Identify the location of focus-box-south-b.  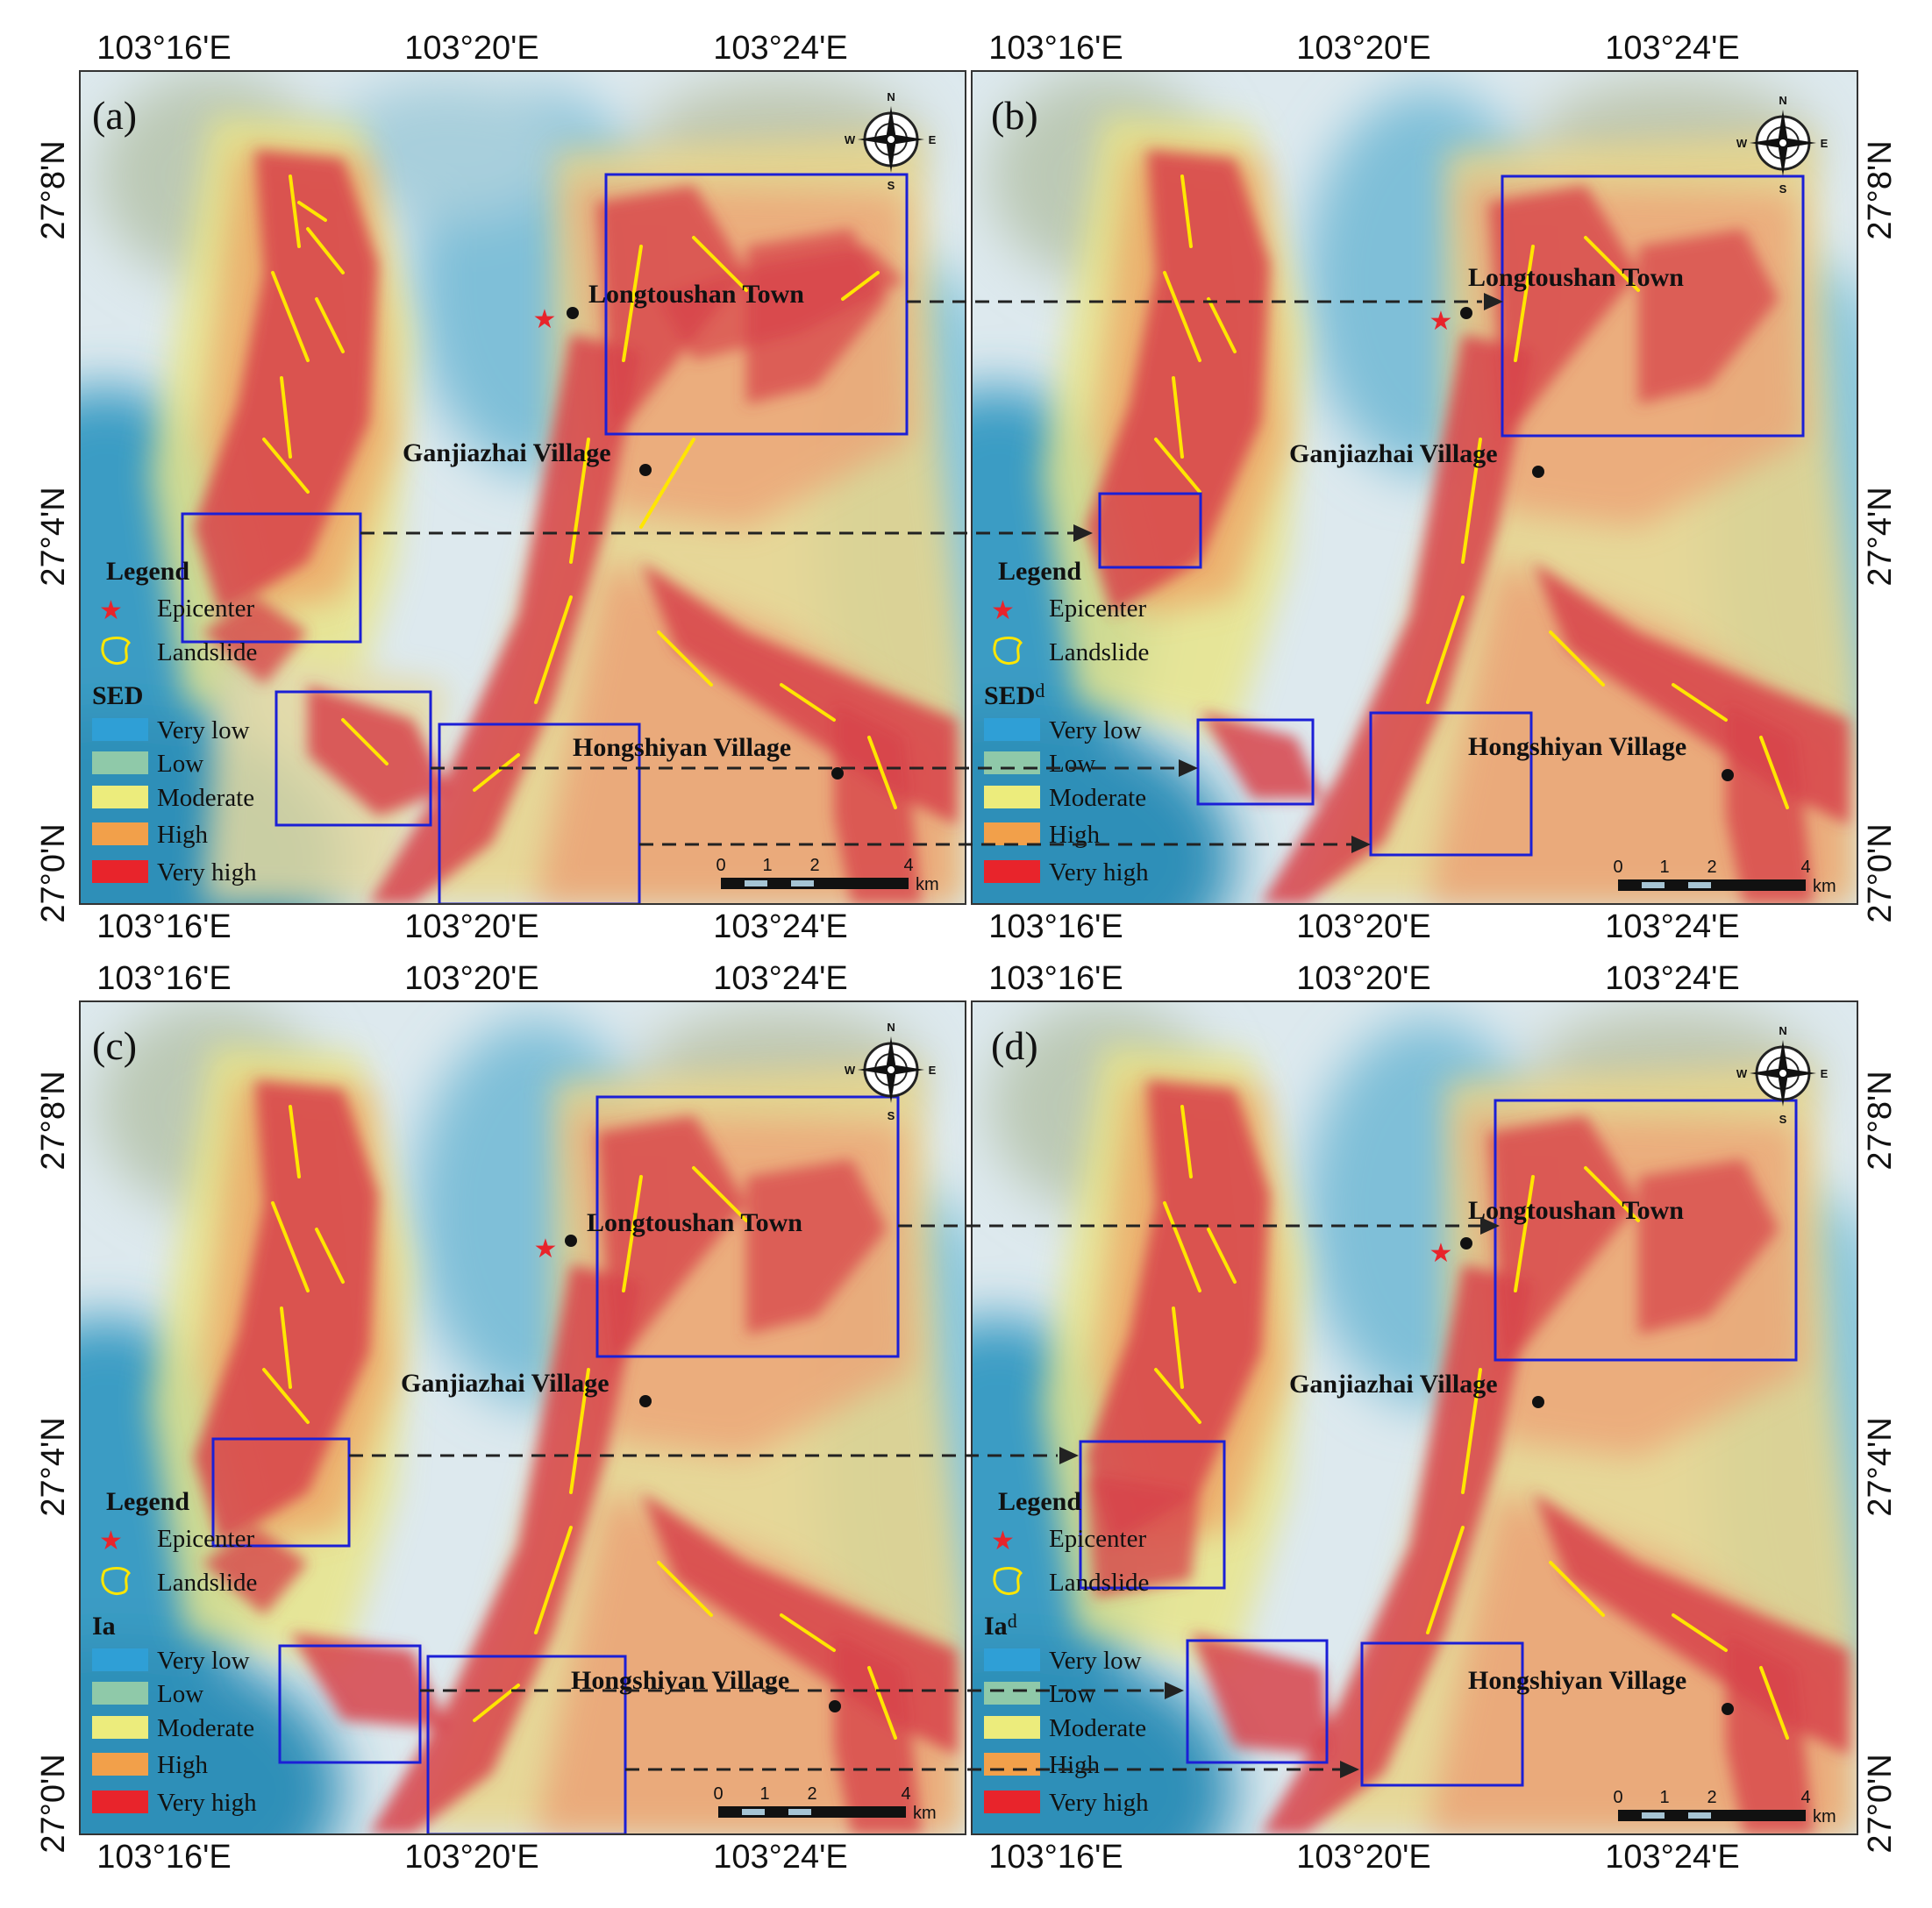
(1451, 784).